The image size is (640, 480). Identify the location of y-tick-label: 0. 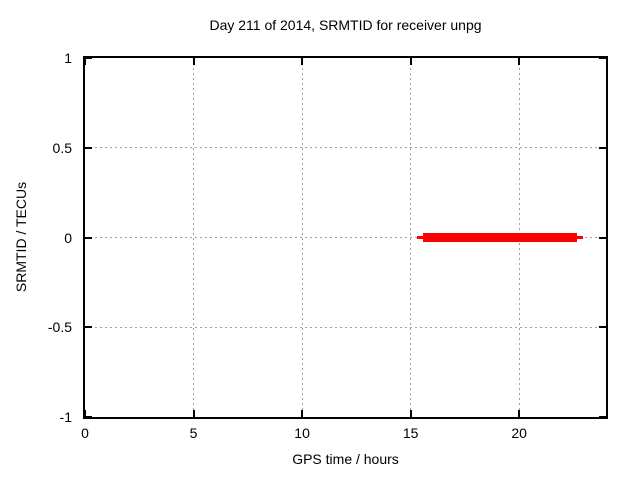
(68, 237).